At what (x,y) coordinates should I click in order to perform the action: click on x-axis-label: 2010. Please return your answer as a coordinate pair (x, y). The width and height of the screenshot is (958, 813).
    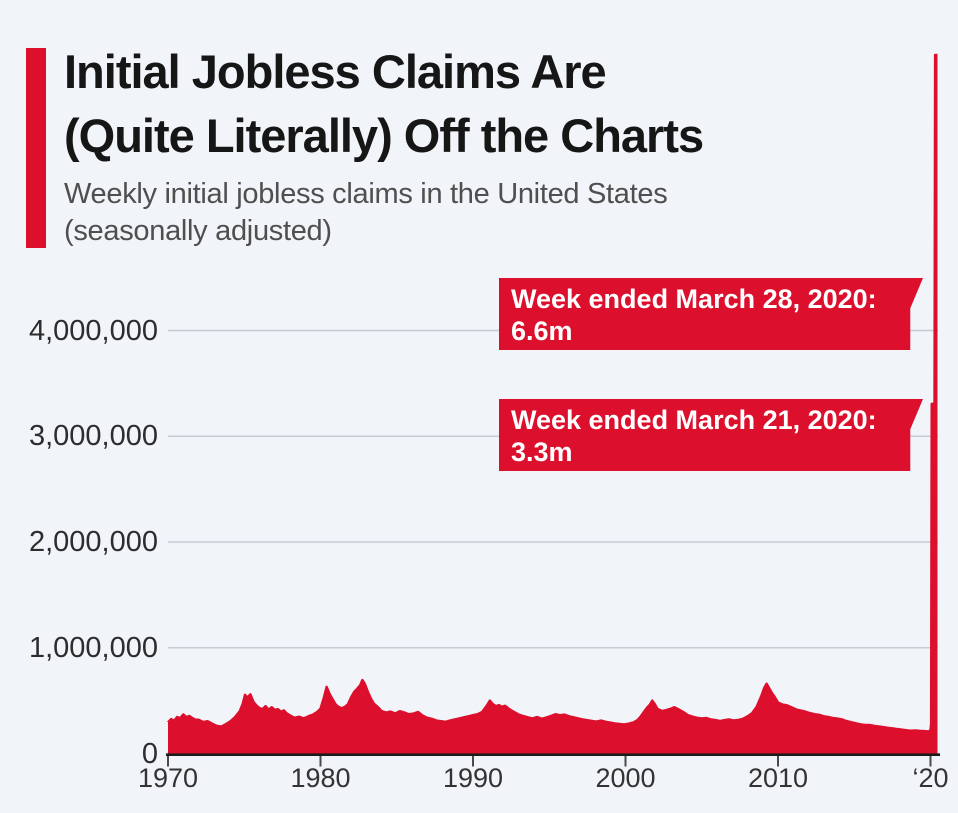
    Looking at the image, I should click on (778, 778).